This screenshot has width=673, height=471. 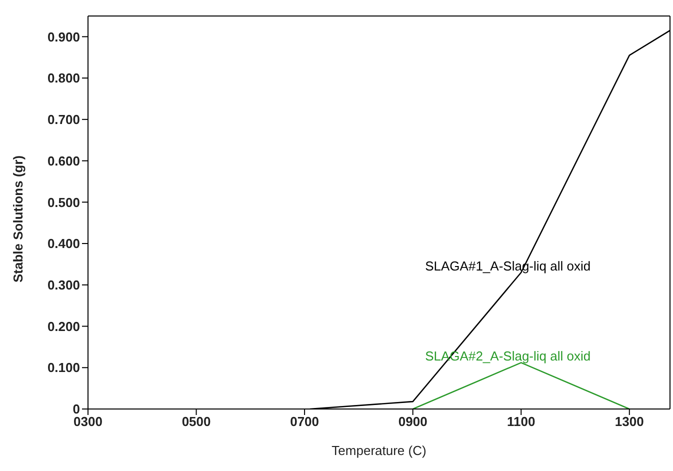 I want to click on y-tick-label: 0, so click(x=76, y=409).